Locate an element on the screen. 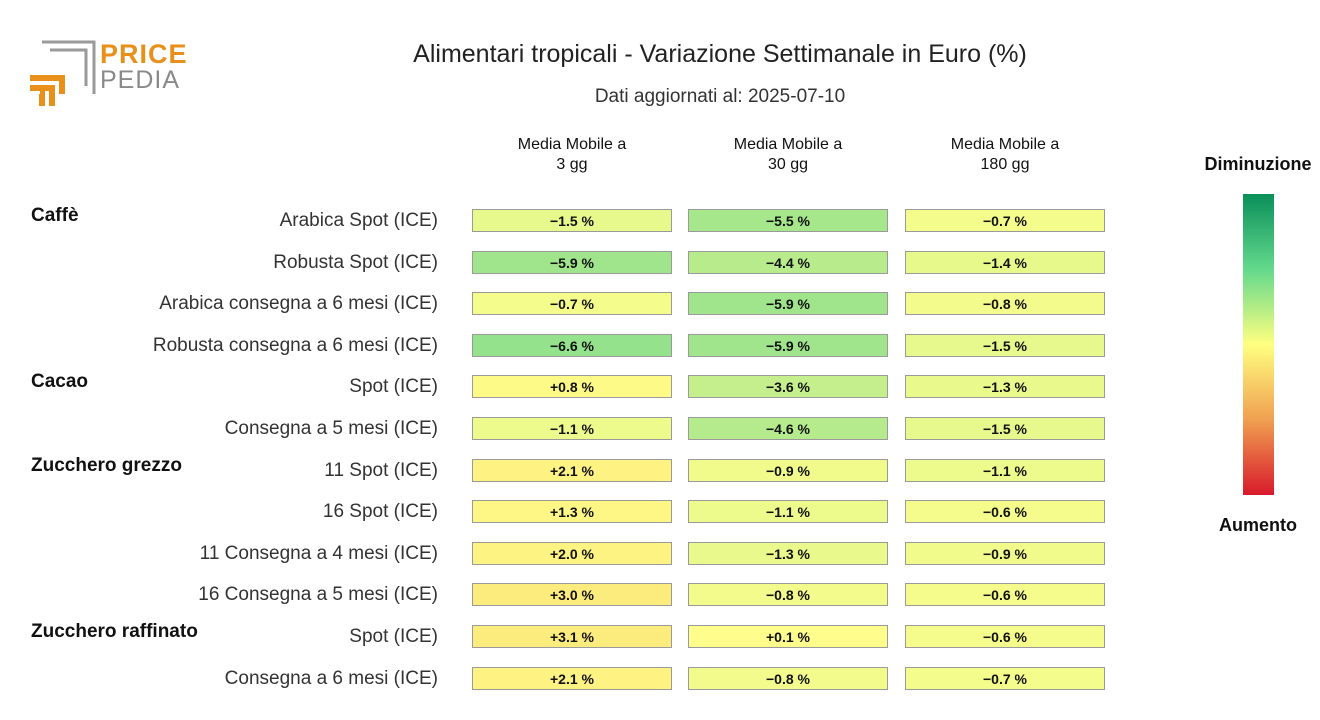  heatmap-cell: −6.6 % is located at coordinates (572, 345).